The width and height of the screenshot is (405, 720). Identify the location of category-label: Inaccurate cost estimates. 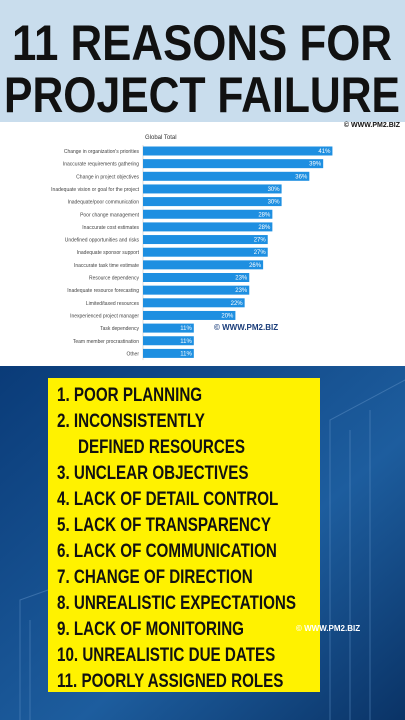
(110, 228).